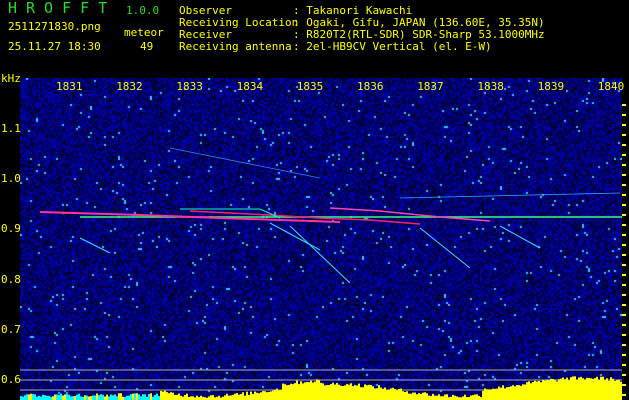  What do you see at coordinates (143, 10) in the screenshot?
I see `app-version: 1.0.0` at bounding box center [143, 10].